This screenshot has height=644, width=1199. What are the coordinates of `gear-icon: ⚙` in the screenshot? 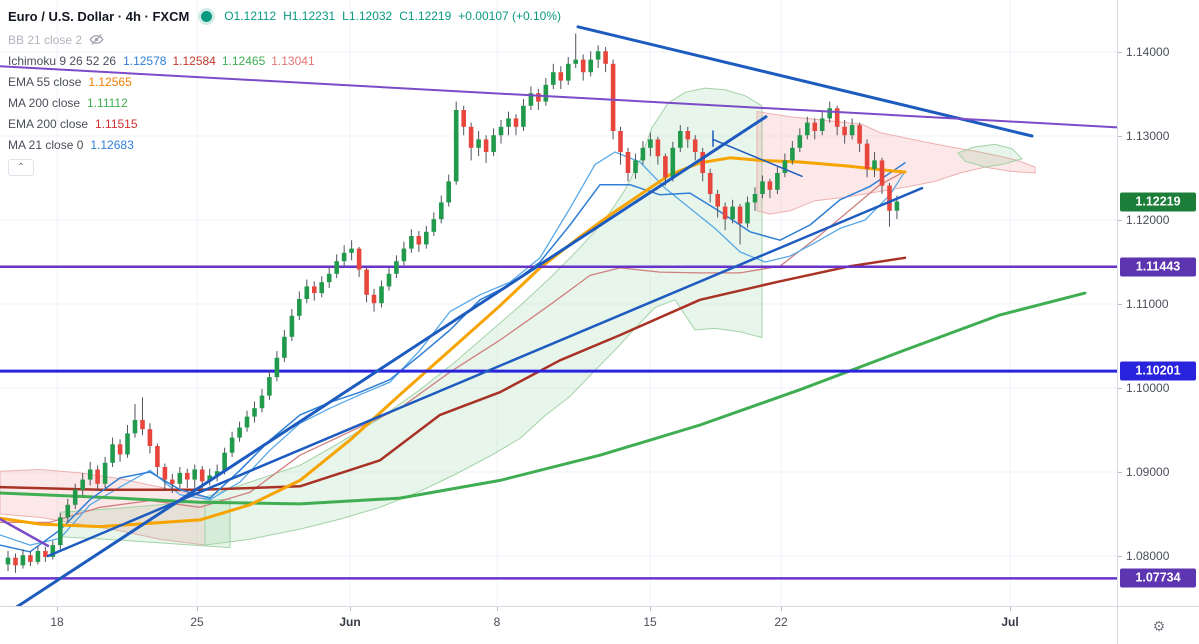 It's located at (1159, 625).